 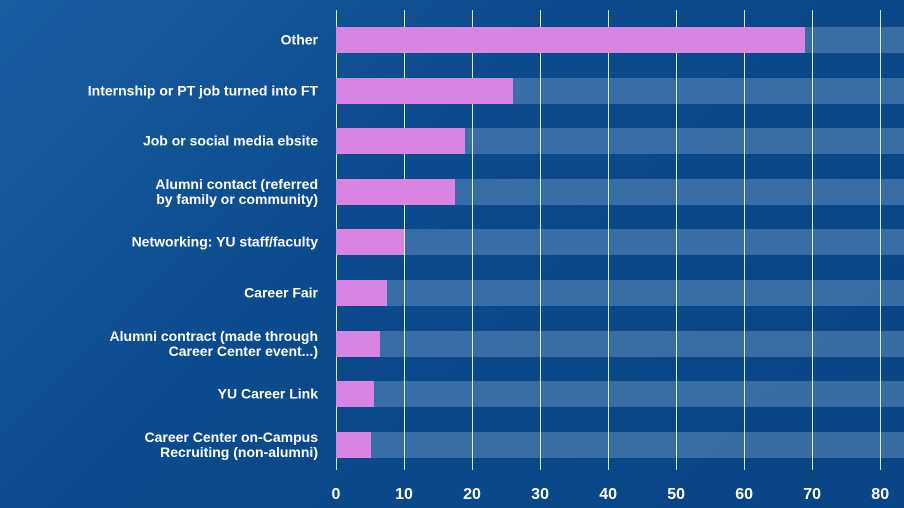 I want to click on x-tick-label: 20, so click(x=472, y=494).